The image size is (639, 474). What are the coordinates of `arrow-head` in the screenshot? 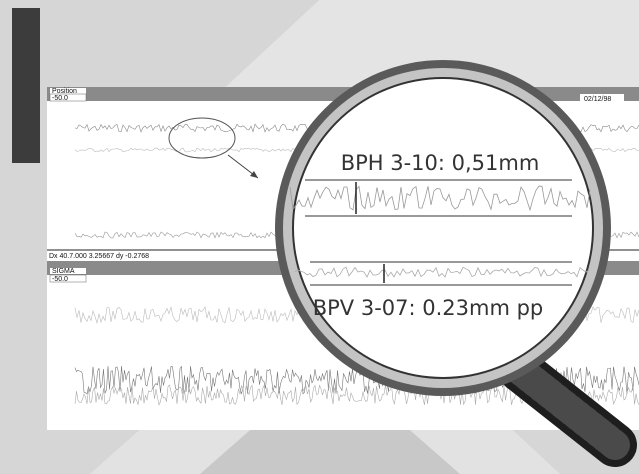 It's located at (254, 174).